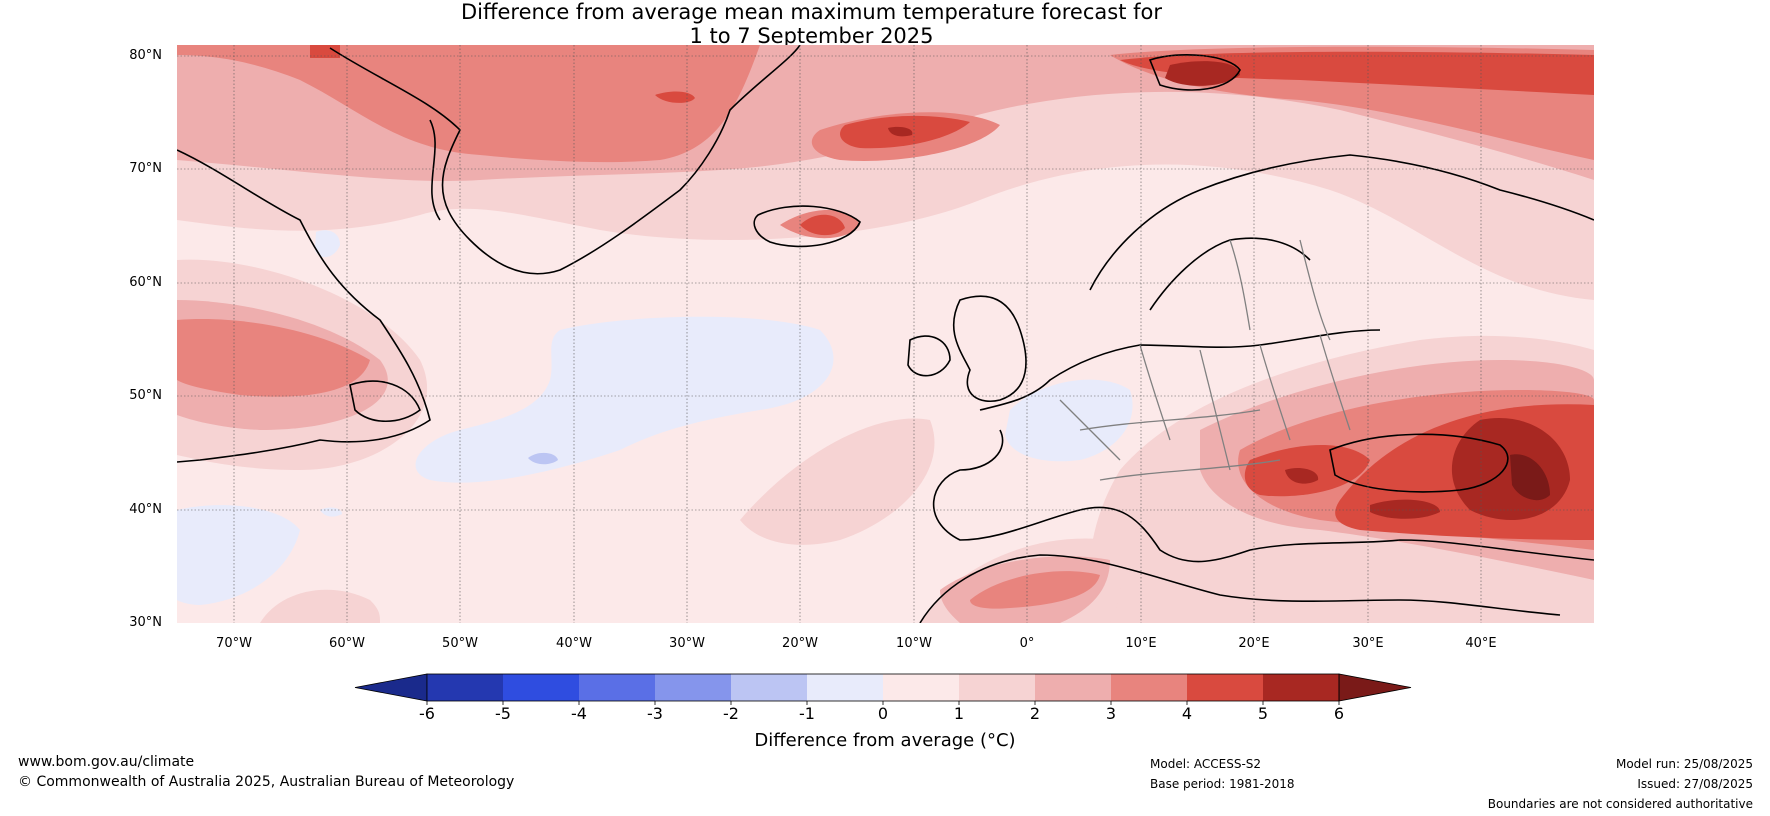 Image resolution: width=1770 pixels, height=816 pixels. I want to click on lon-label-30w: 30°W, so click(687, 643).